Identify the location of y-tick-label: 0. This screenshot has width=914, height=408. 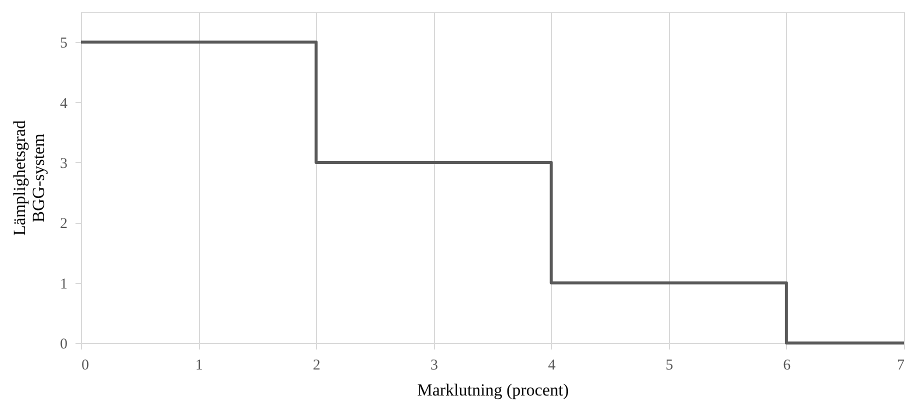
(64, 344).